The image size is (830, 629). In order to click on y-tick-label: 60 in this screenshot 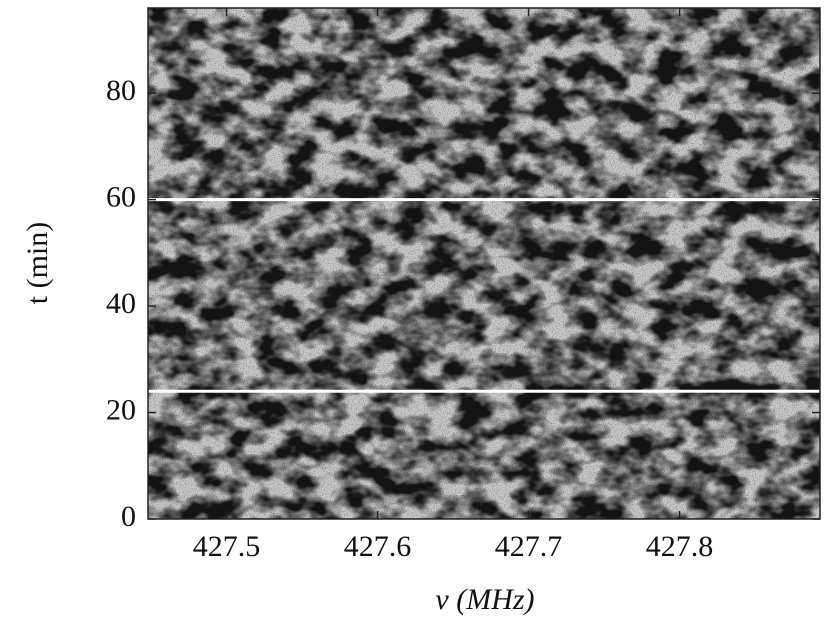, I will do `click(121, 197)`.